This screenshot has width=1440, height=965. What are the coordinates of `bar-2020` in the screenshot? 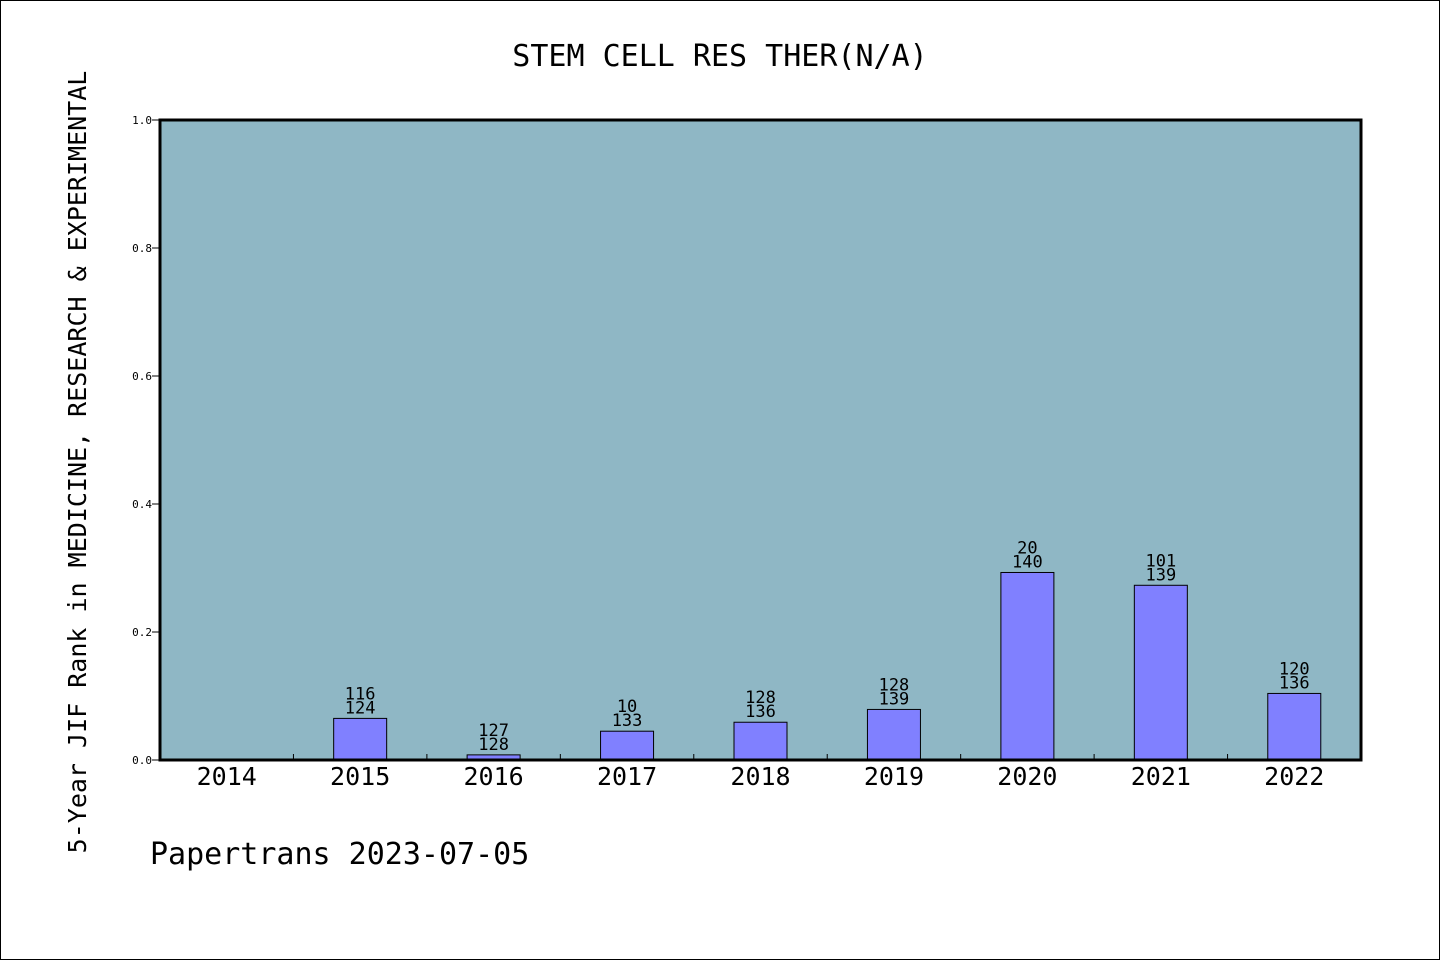 It's located at (1027, 666).